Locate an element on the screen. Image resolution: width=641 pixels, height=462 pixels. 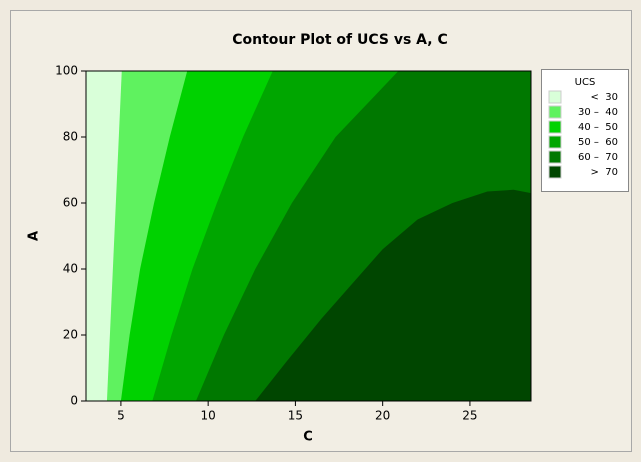
legend-label: < 30 is located at coordinates (604, 97).